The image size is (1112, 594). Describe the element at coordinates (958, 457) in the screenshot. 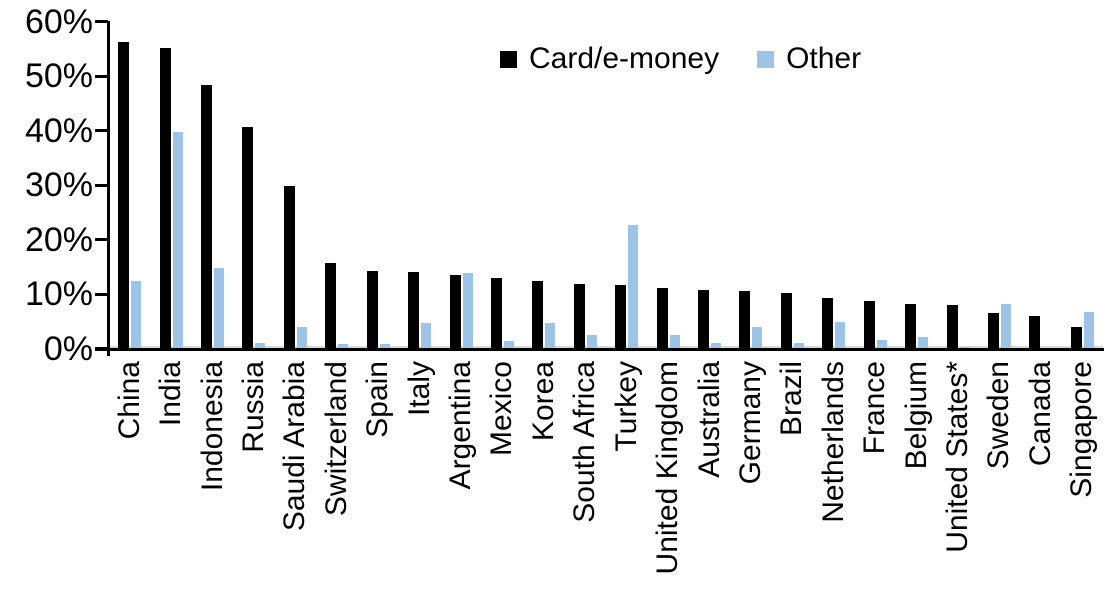

I see `x-axis-label: United States*` at that location.